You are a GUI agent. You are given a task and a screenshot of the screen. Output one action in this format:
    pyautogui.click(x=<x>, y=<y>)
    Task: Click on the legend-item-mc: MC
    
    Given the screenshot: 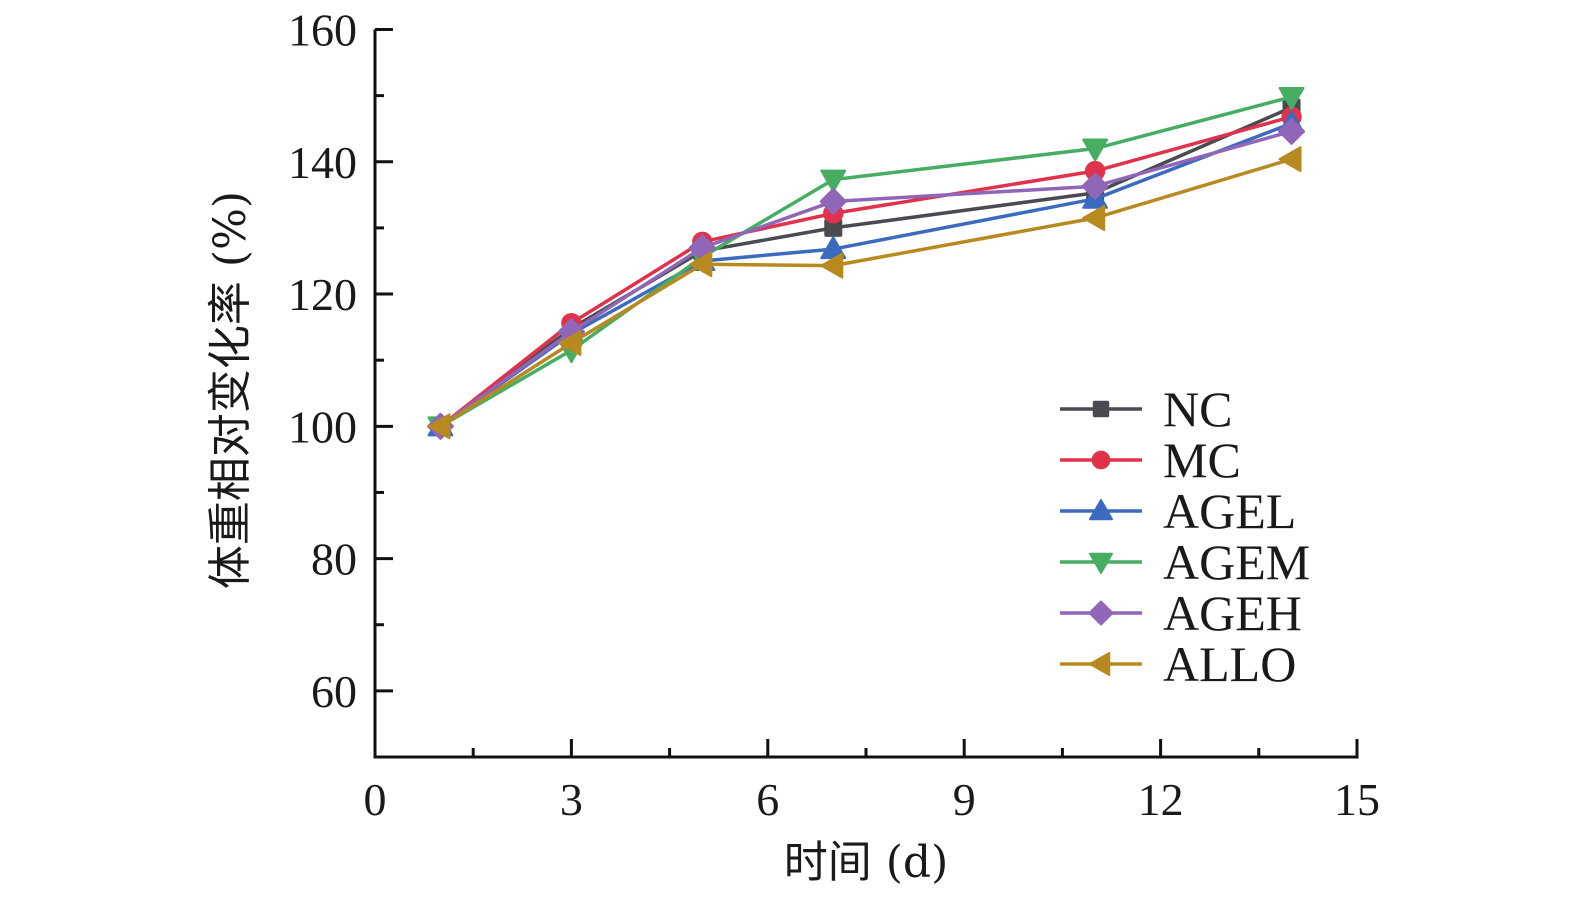 What is the action you would take?
    pyautogui.click(x=1150, y=460)
    